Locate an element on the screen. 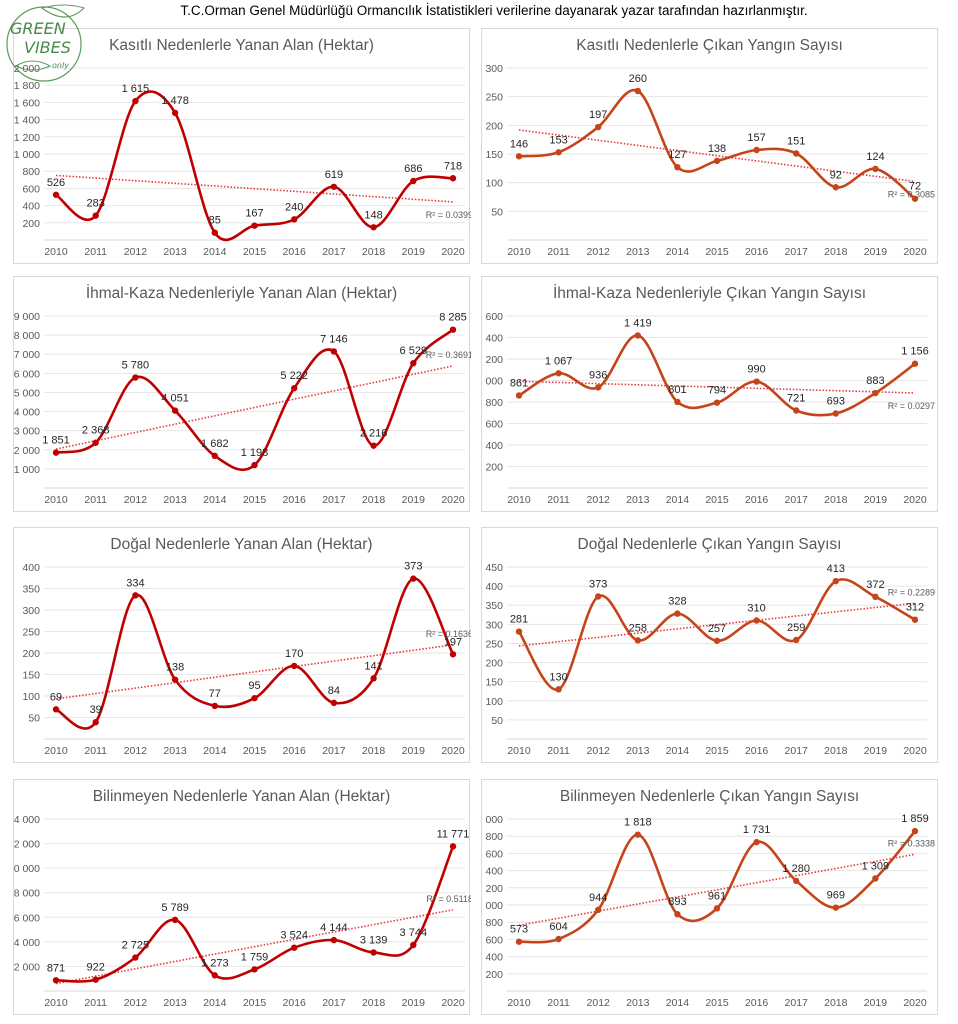 The height and width of the screenshot is (1024, 958). data-label: 5 789 is located at coordinates (175, 908).